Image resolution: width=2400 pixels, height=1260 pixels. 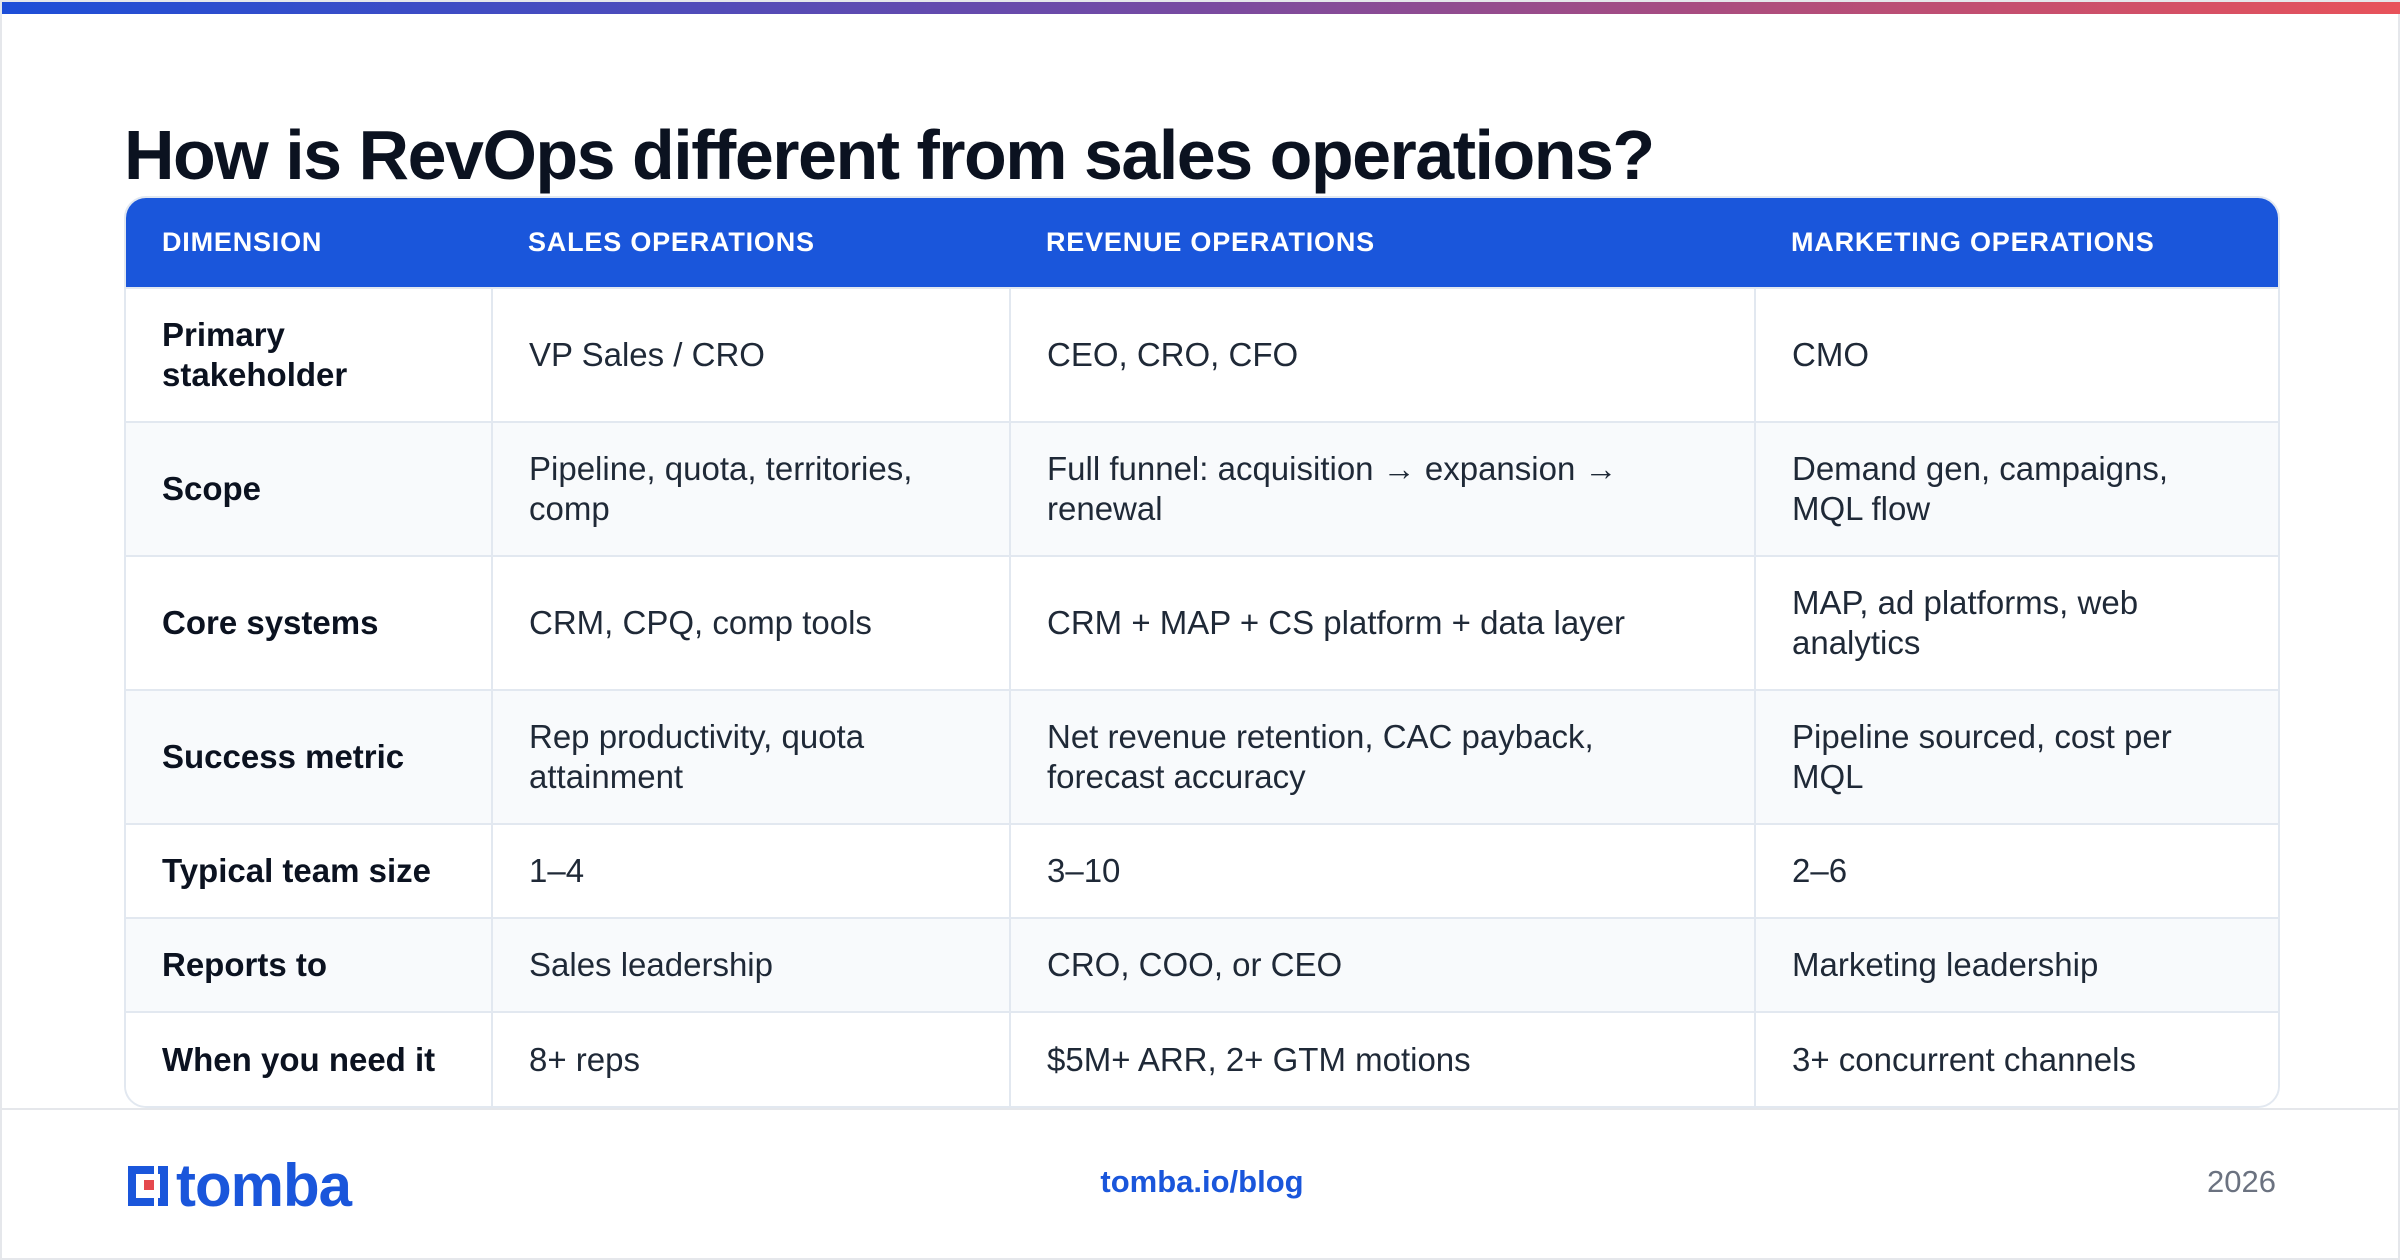 I want to click on header-revenue-operations: REVENUE OPERATIONS, so click(x=1210, y=242).